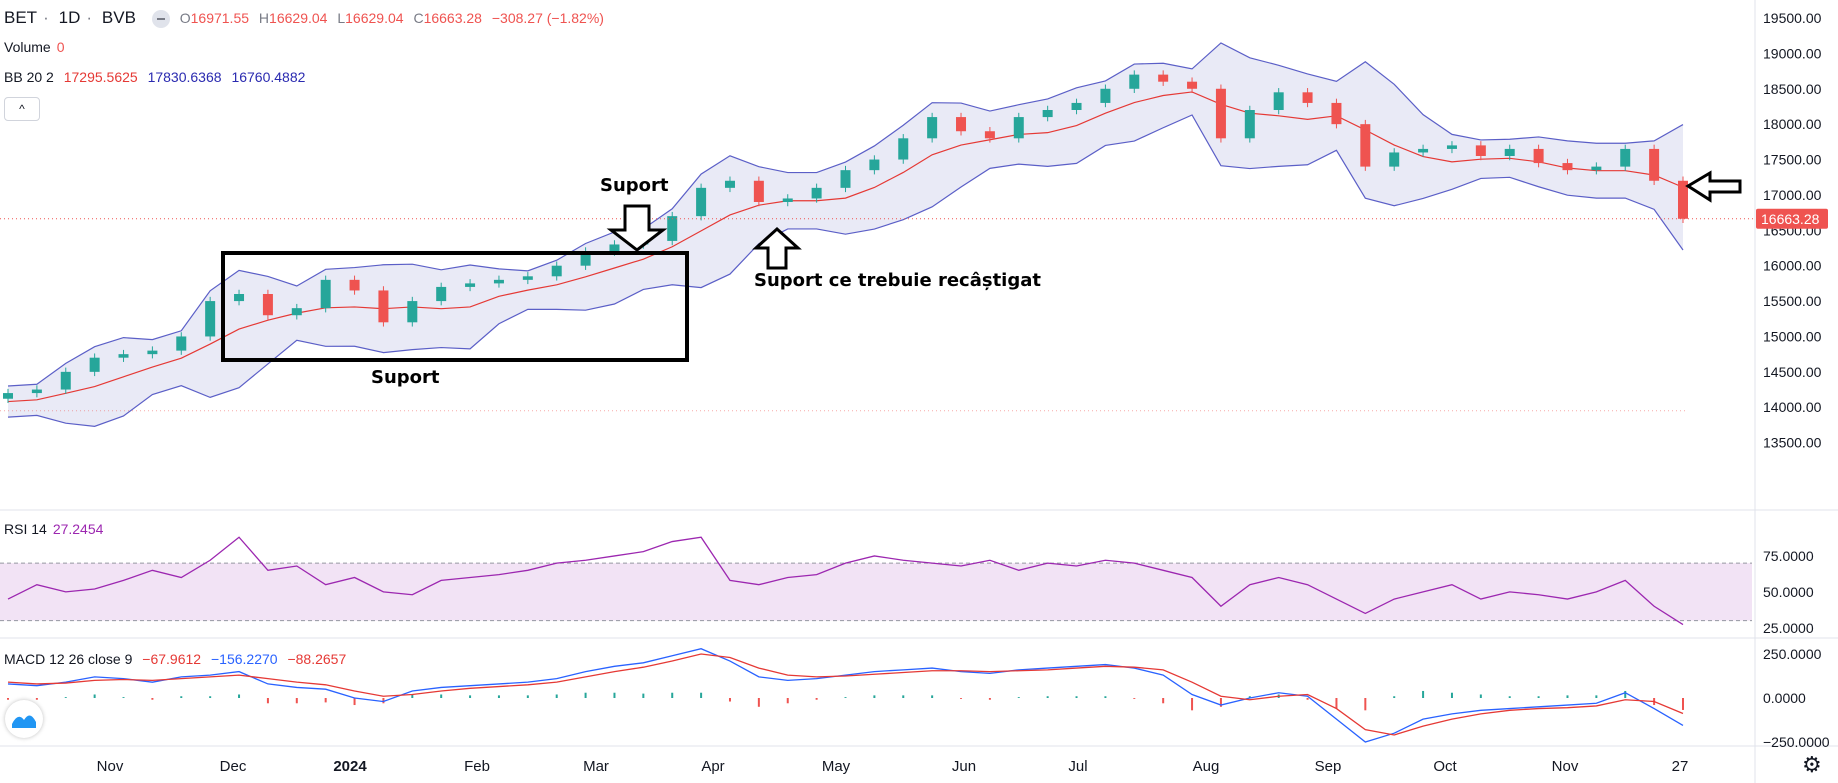 The image size is (1838, 783). What do you see at coordinates (220, 18) in the screenshot?
I see `open-value: 16971.55` at bounding box center [220, 18].